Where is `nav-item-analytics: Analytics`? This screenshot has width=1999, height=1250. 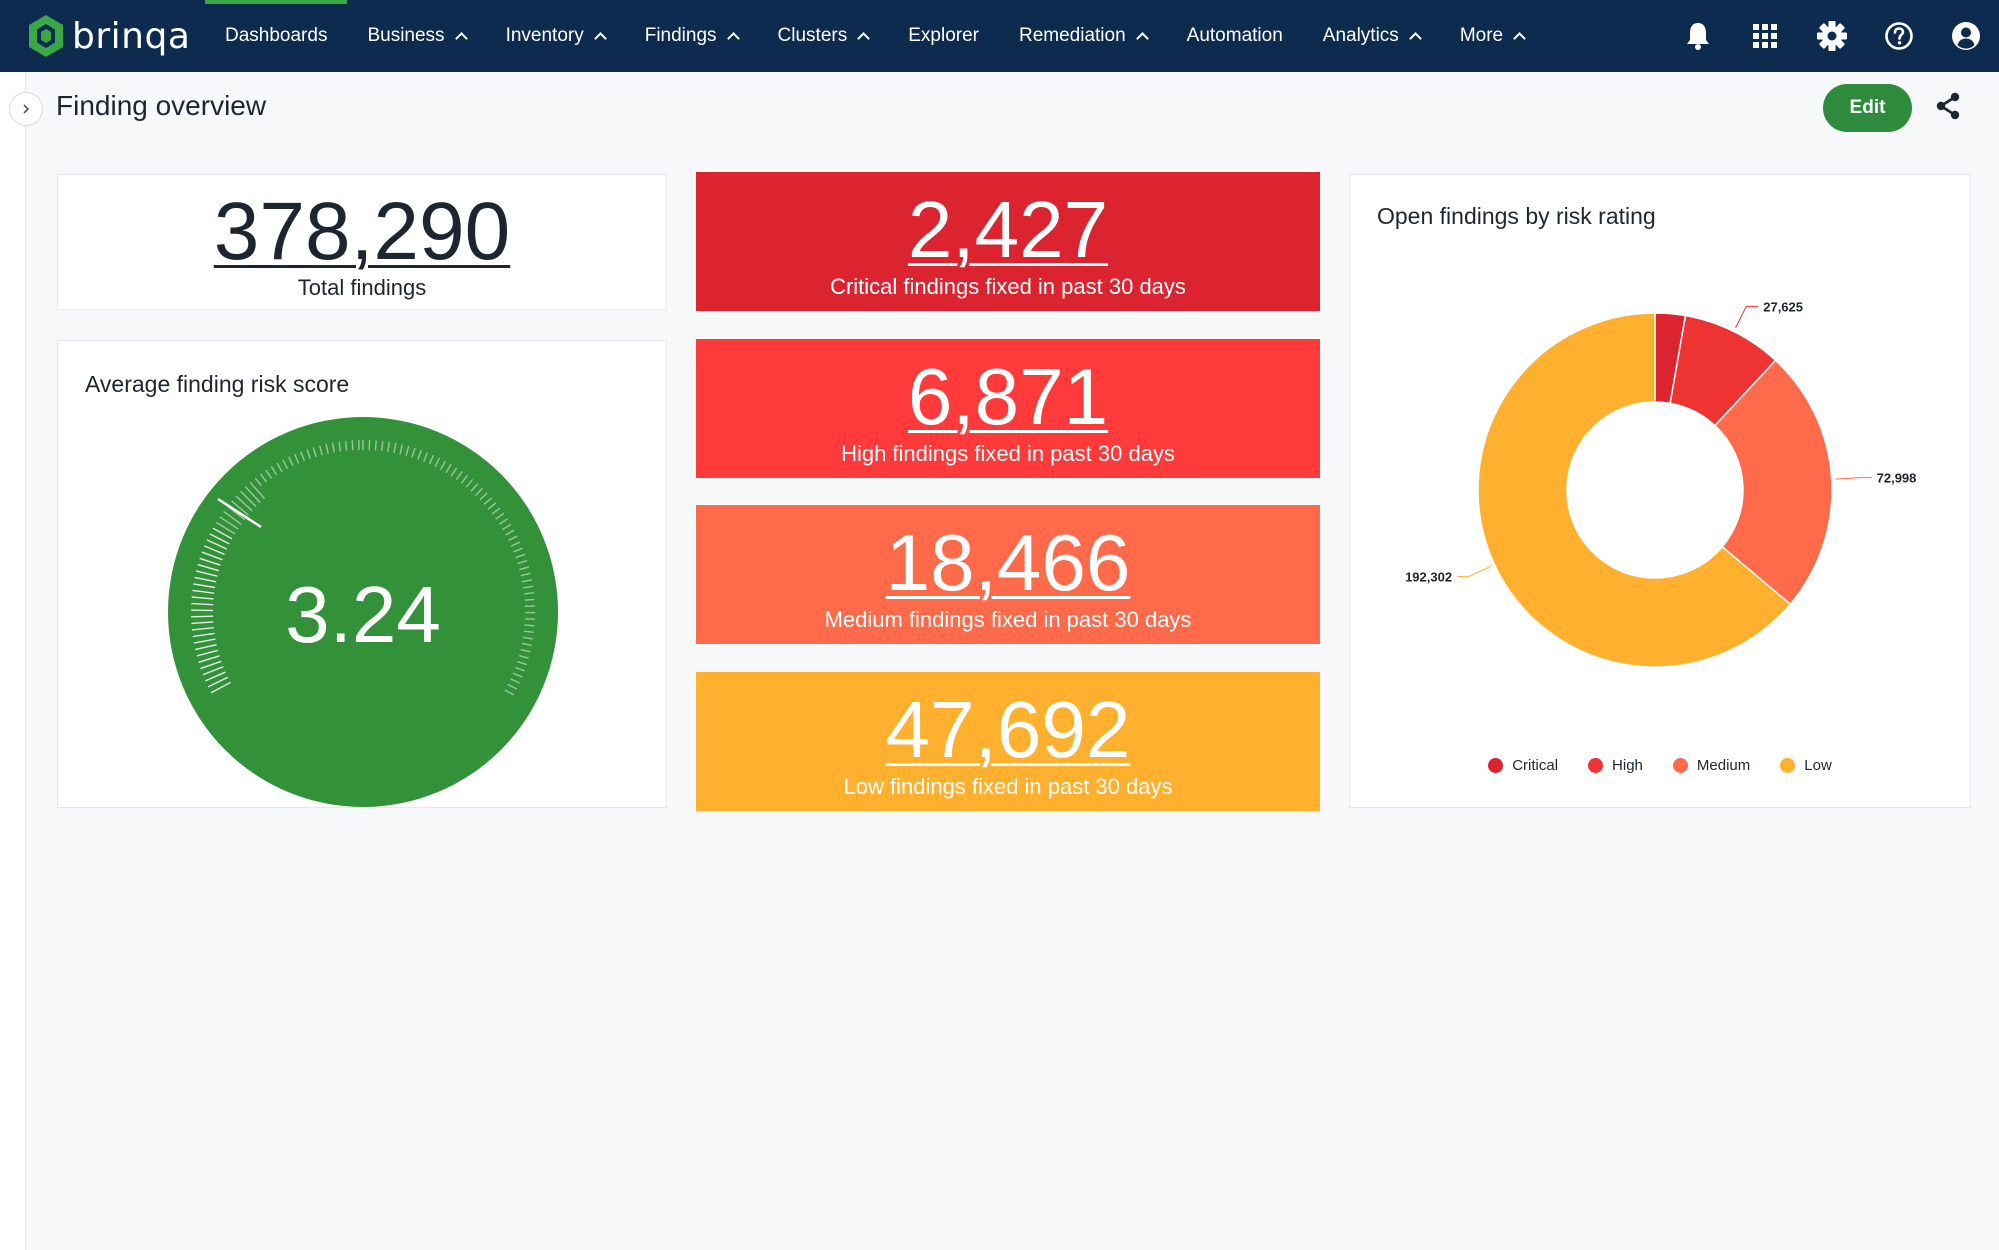 nav-item-analytics: Analytics is located at coordinates (1371, 36).